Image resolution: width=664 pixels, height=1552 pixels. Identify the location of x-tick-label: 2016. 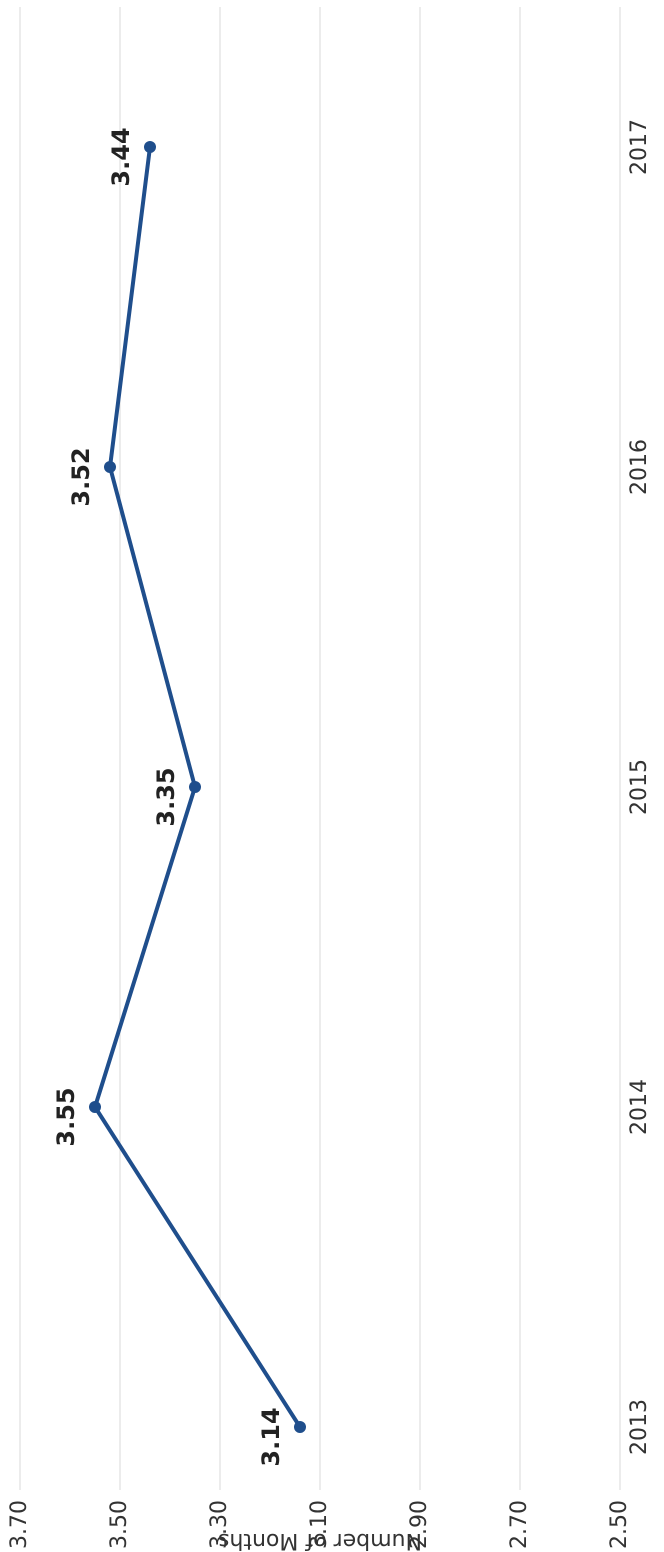
(639, 467).